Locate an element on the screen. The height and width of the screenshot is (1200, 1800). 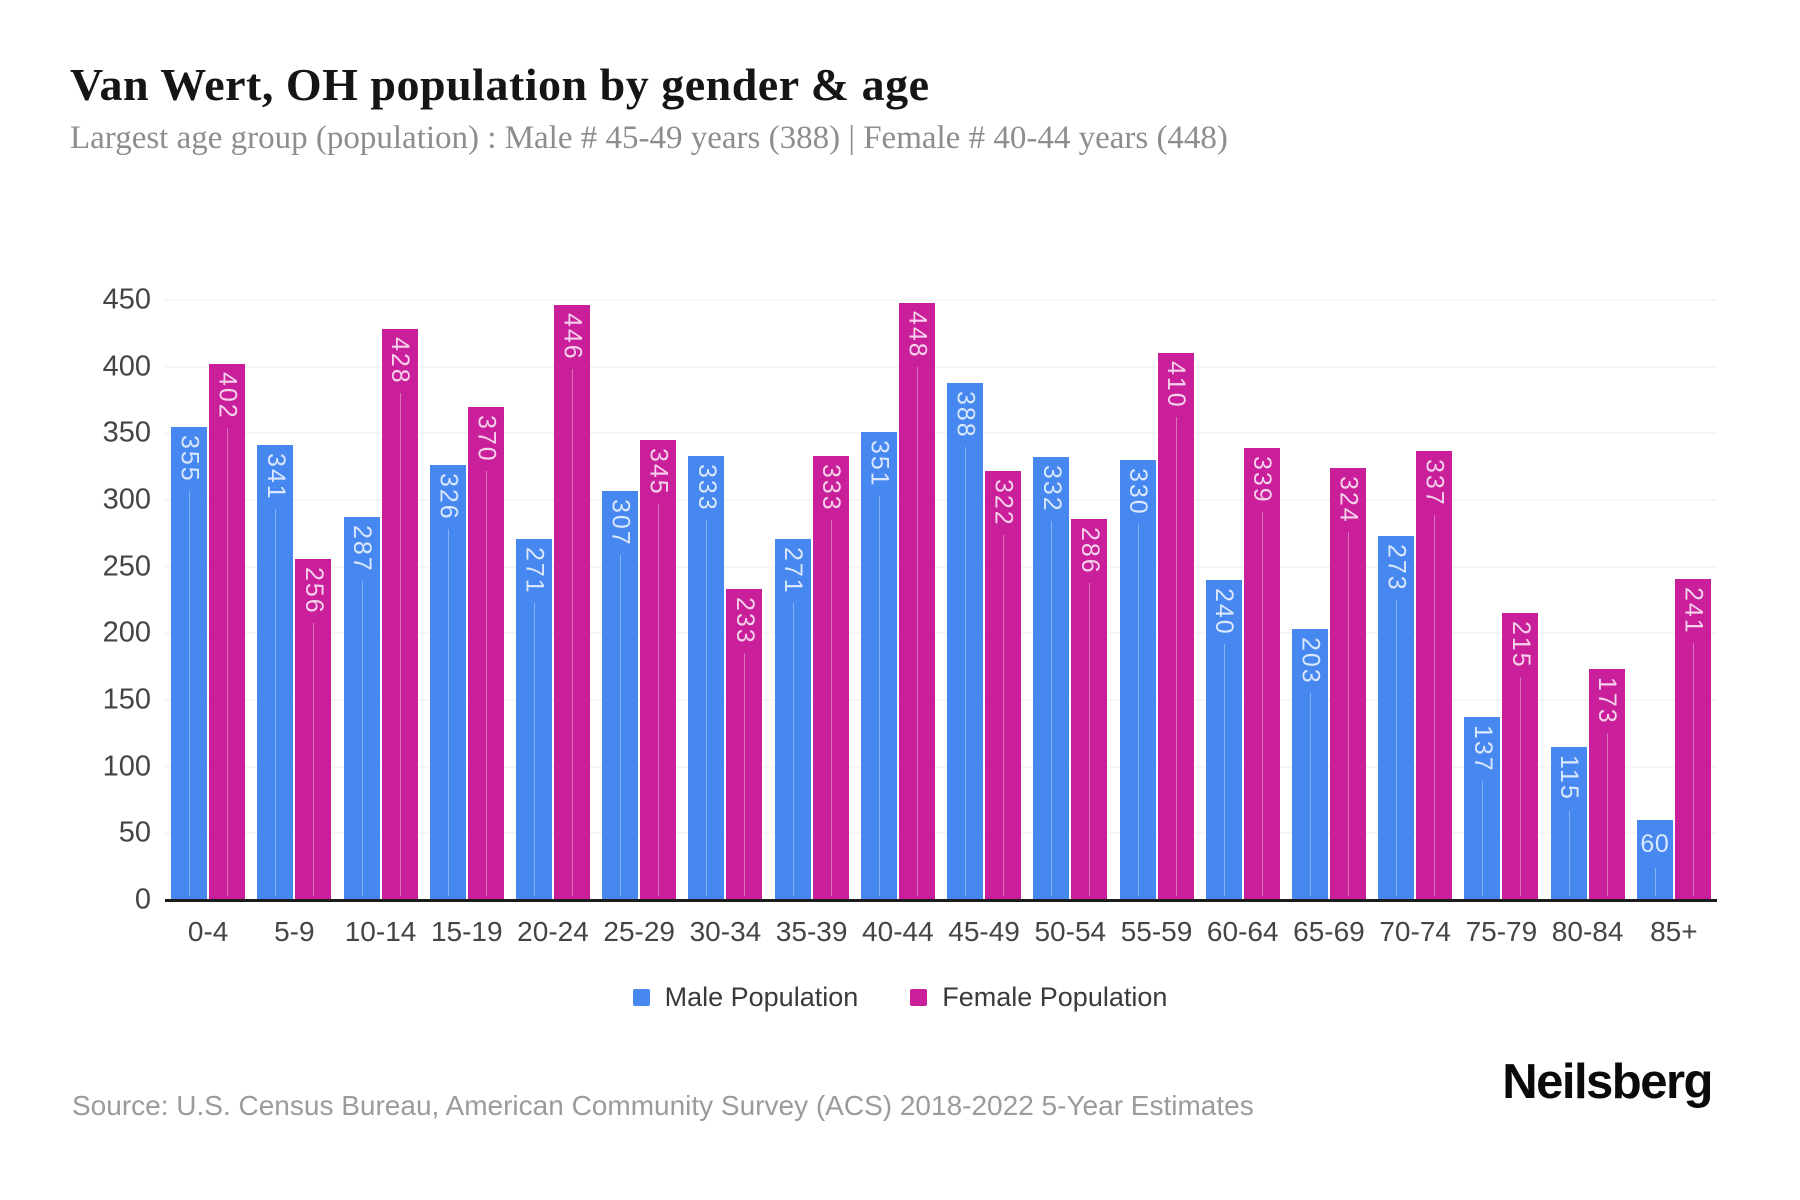
x-axis-label: 25-29 is located at coordinates (639, 931).